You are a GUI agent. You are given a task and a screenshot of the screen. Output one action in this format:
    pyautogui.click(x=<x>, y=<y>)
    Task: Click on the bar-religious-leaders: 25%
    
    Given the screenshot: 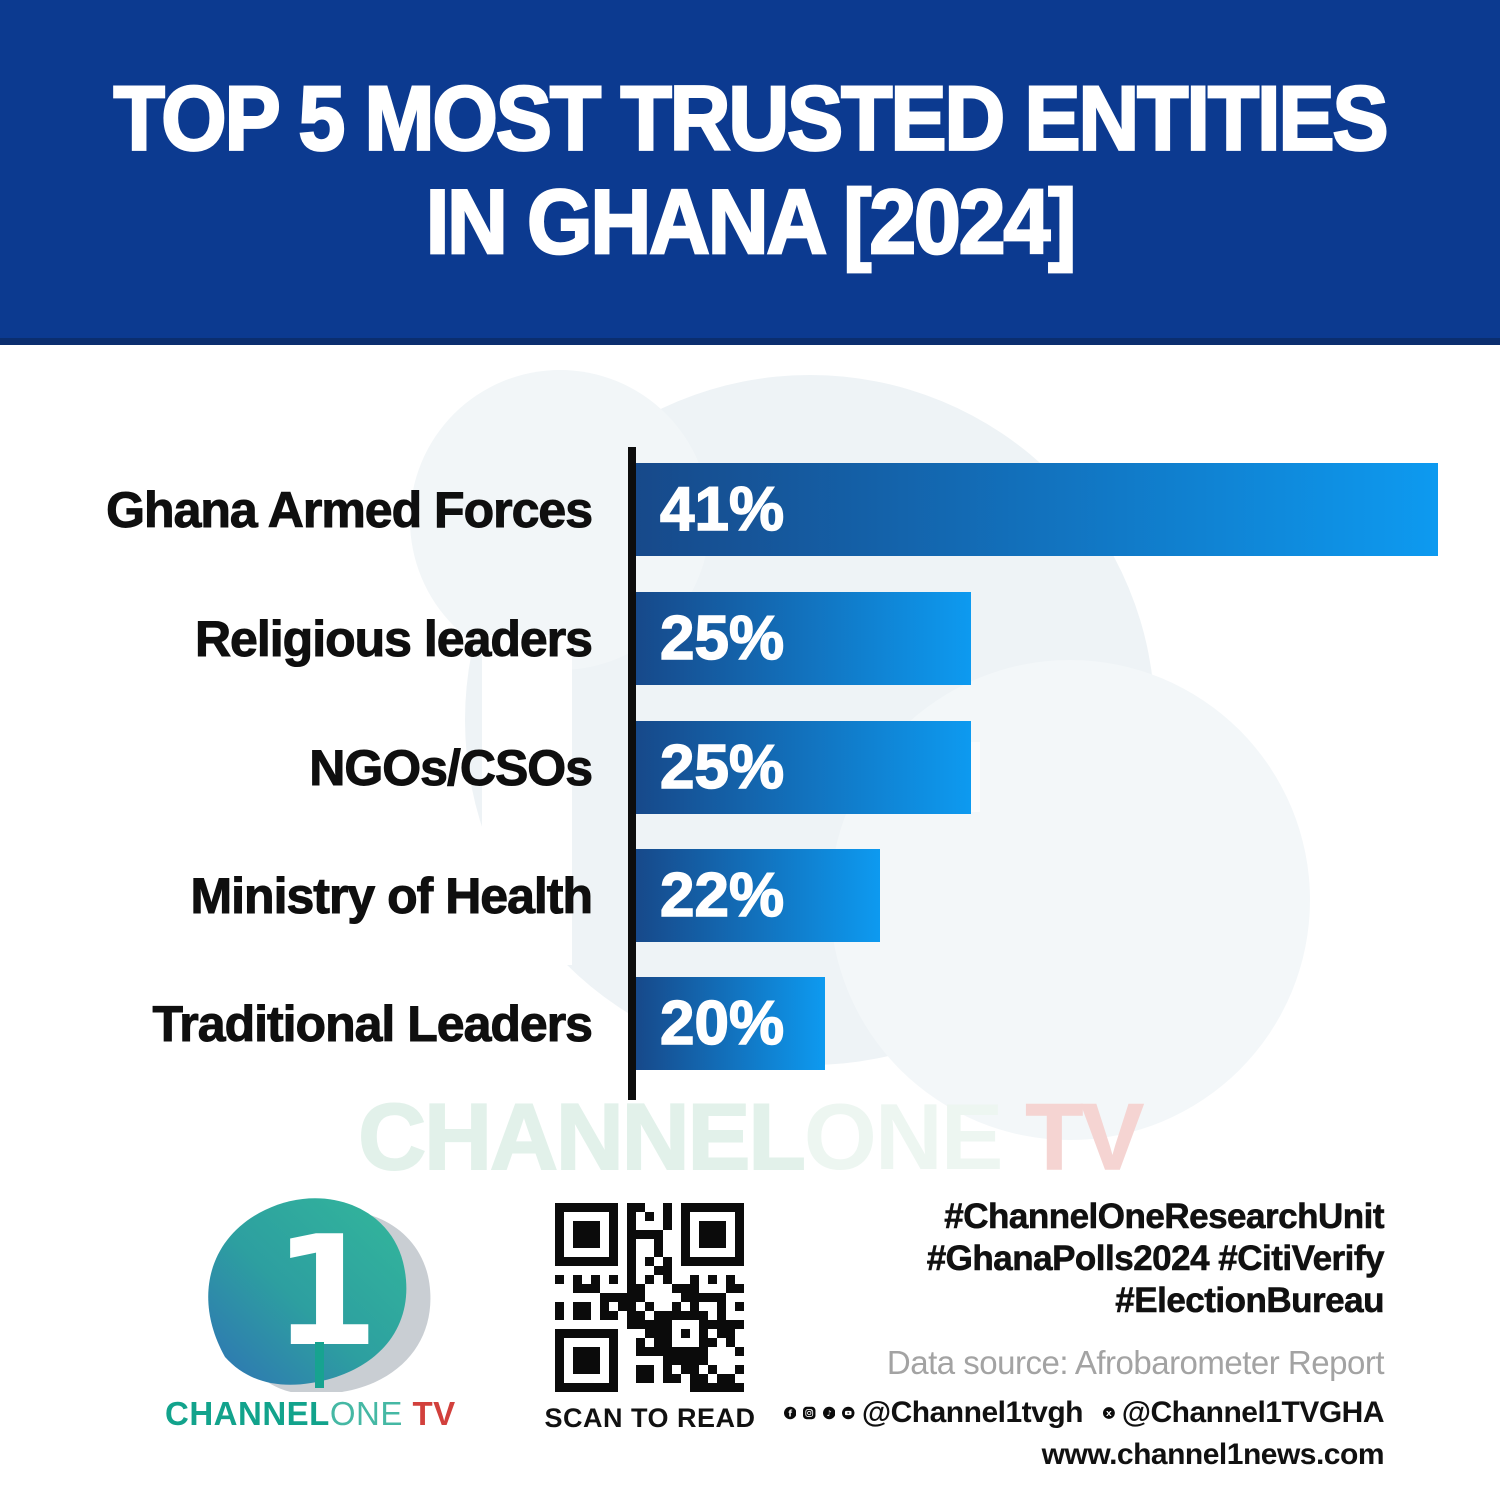 What is the action you would take?
    pyautogui.click(x=803, y=638)
    